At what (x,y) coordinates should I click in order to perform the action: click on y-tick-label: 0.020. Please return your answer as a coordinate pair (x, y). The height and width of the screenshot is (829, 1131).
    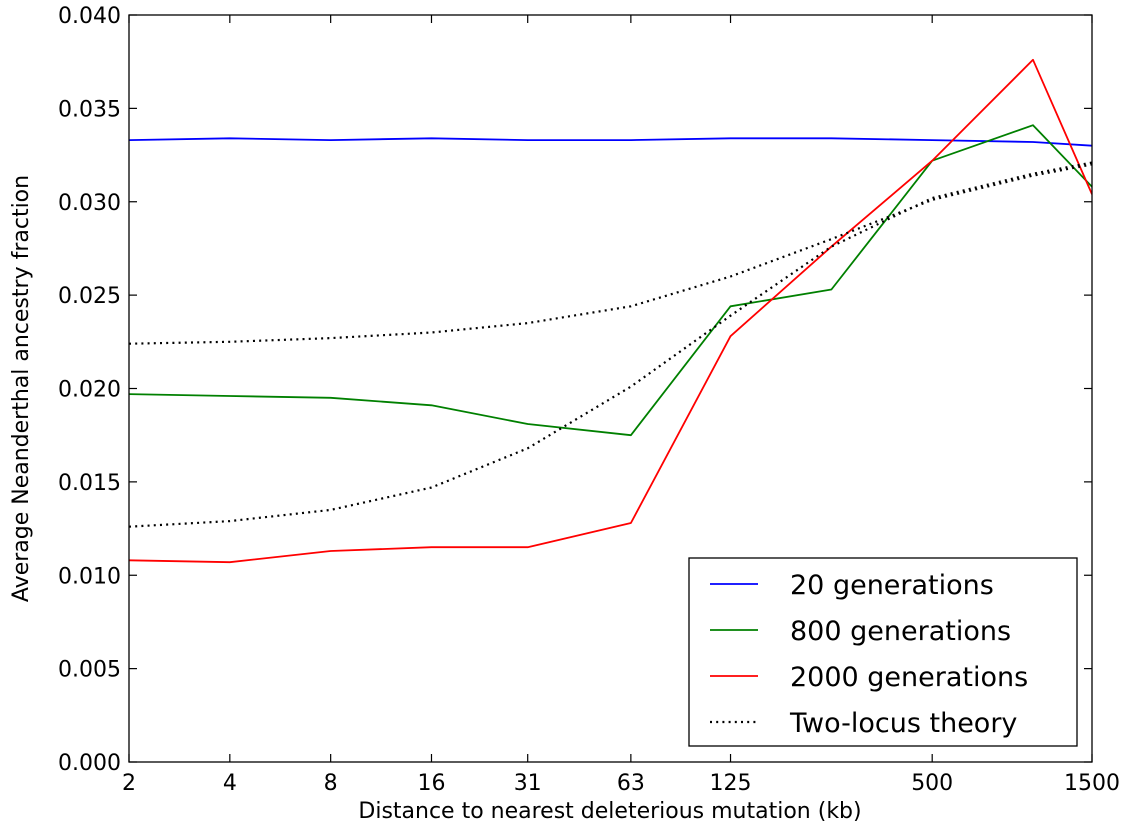
    Looking at the image, I should click on (89, 390).